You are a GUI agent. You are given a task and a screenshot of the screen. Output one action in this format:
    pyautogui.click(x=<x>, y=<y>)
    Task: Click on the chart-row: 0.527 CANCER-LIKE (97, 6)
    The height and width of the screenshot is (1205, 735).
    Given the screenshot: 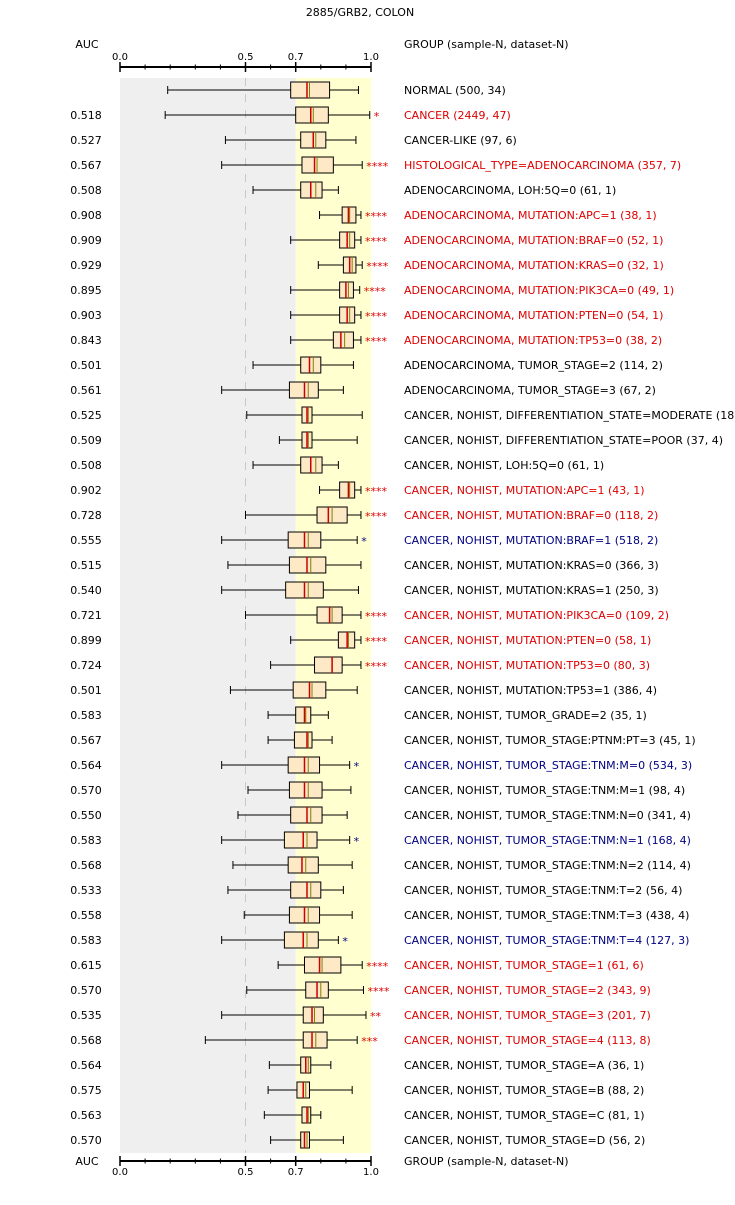 What is the action you would take?
    pyautogui.click(x=293, y=140)
    